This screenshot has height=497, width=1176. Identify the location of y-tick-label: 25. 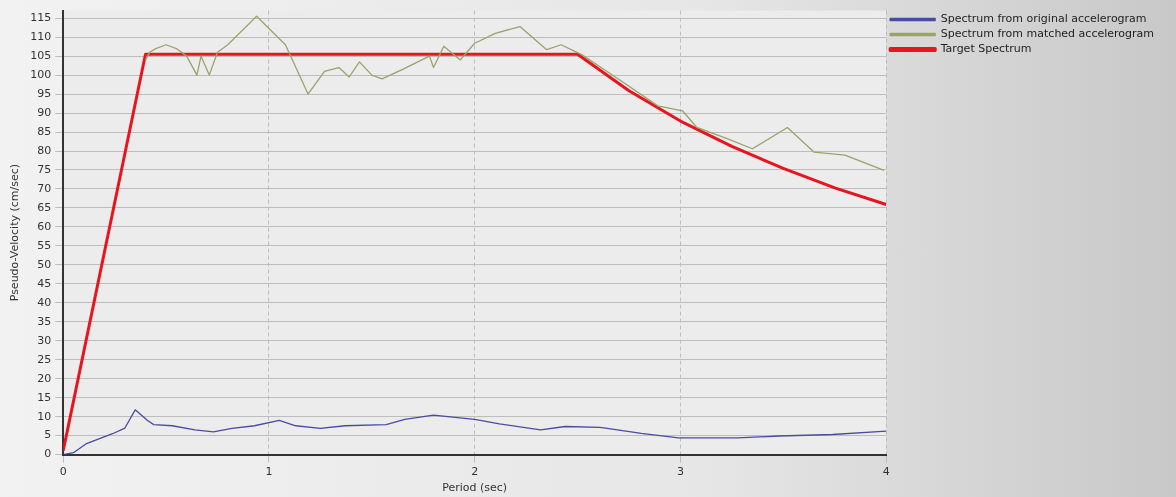
(44, 359).